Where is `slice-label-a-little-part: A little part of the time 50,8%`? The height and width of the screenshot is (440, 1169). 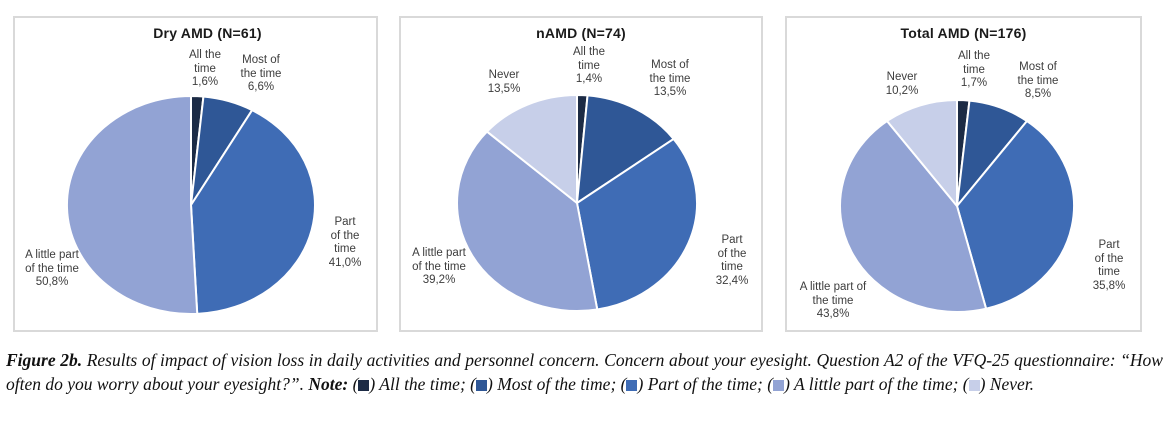
slice-label-a-little-part: A little part of the time 50,8% is located at coordinates (52, 268).